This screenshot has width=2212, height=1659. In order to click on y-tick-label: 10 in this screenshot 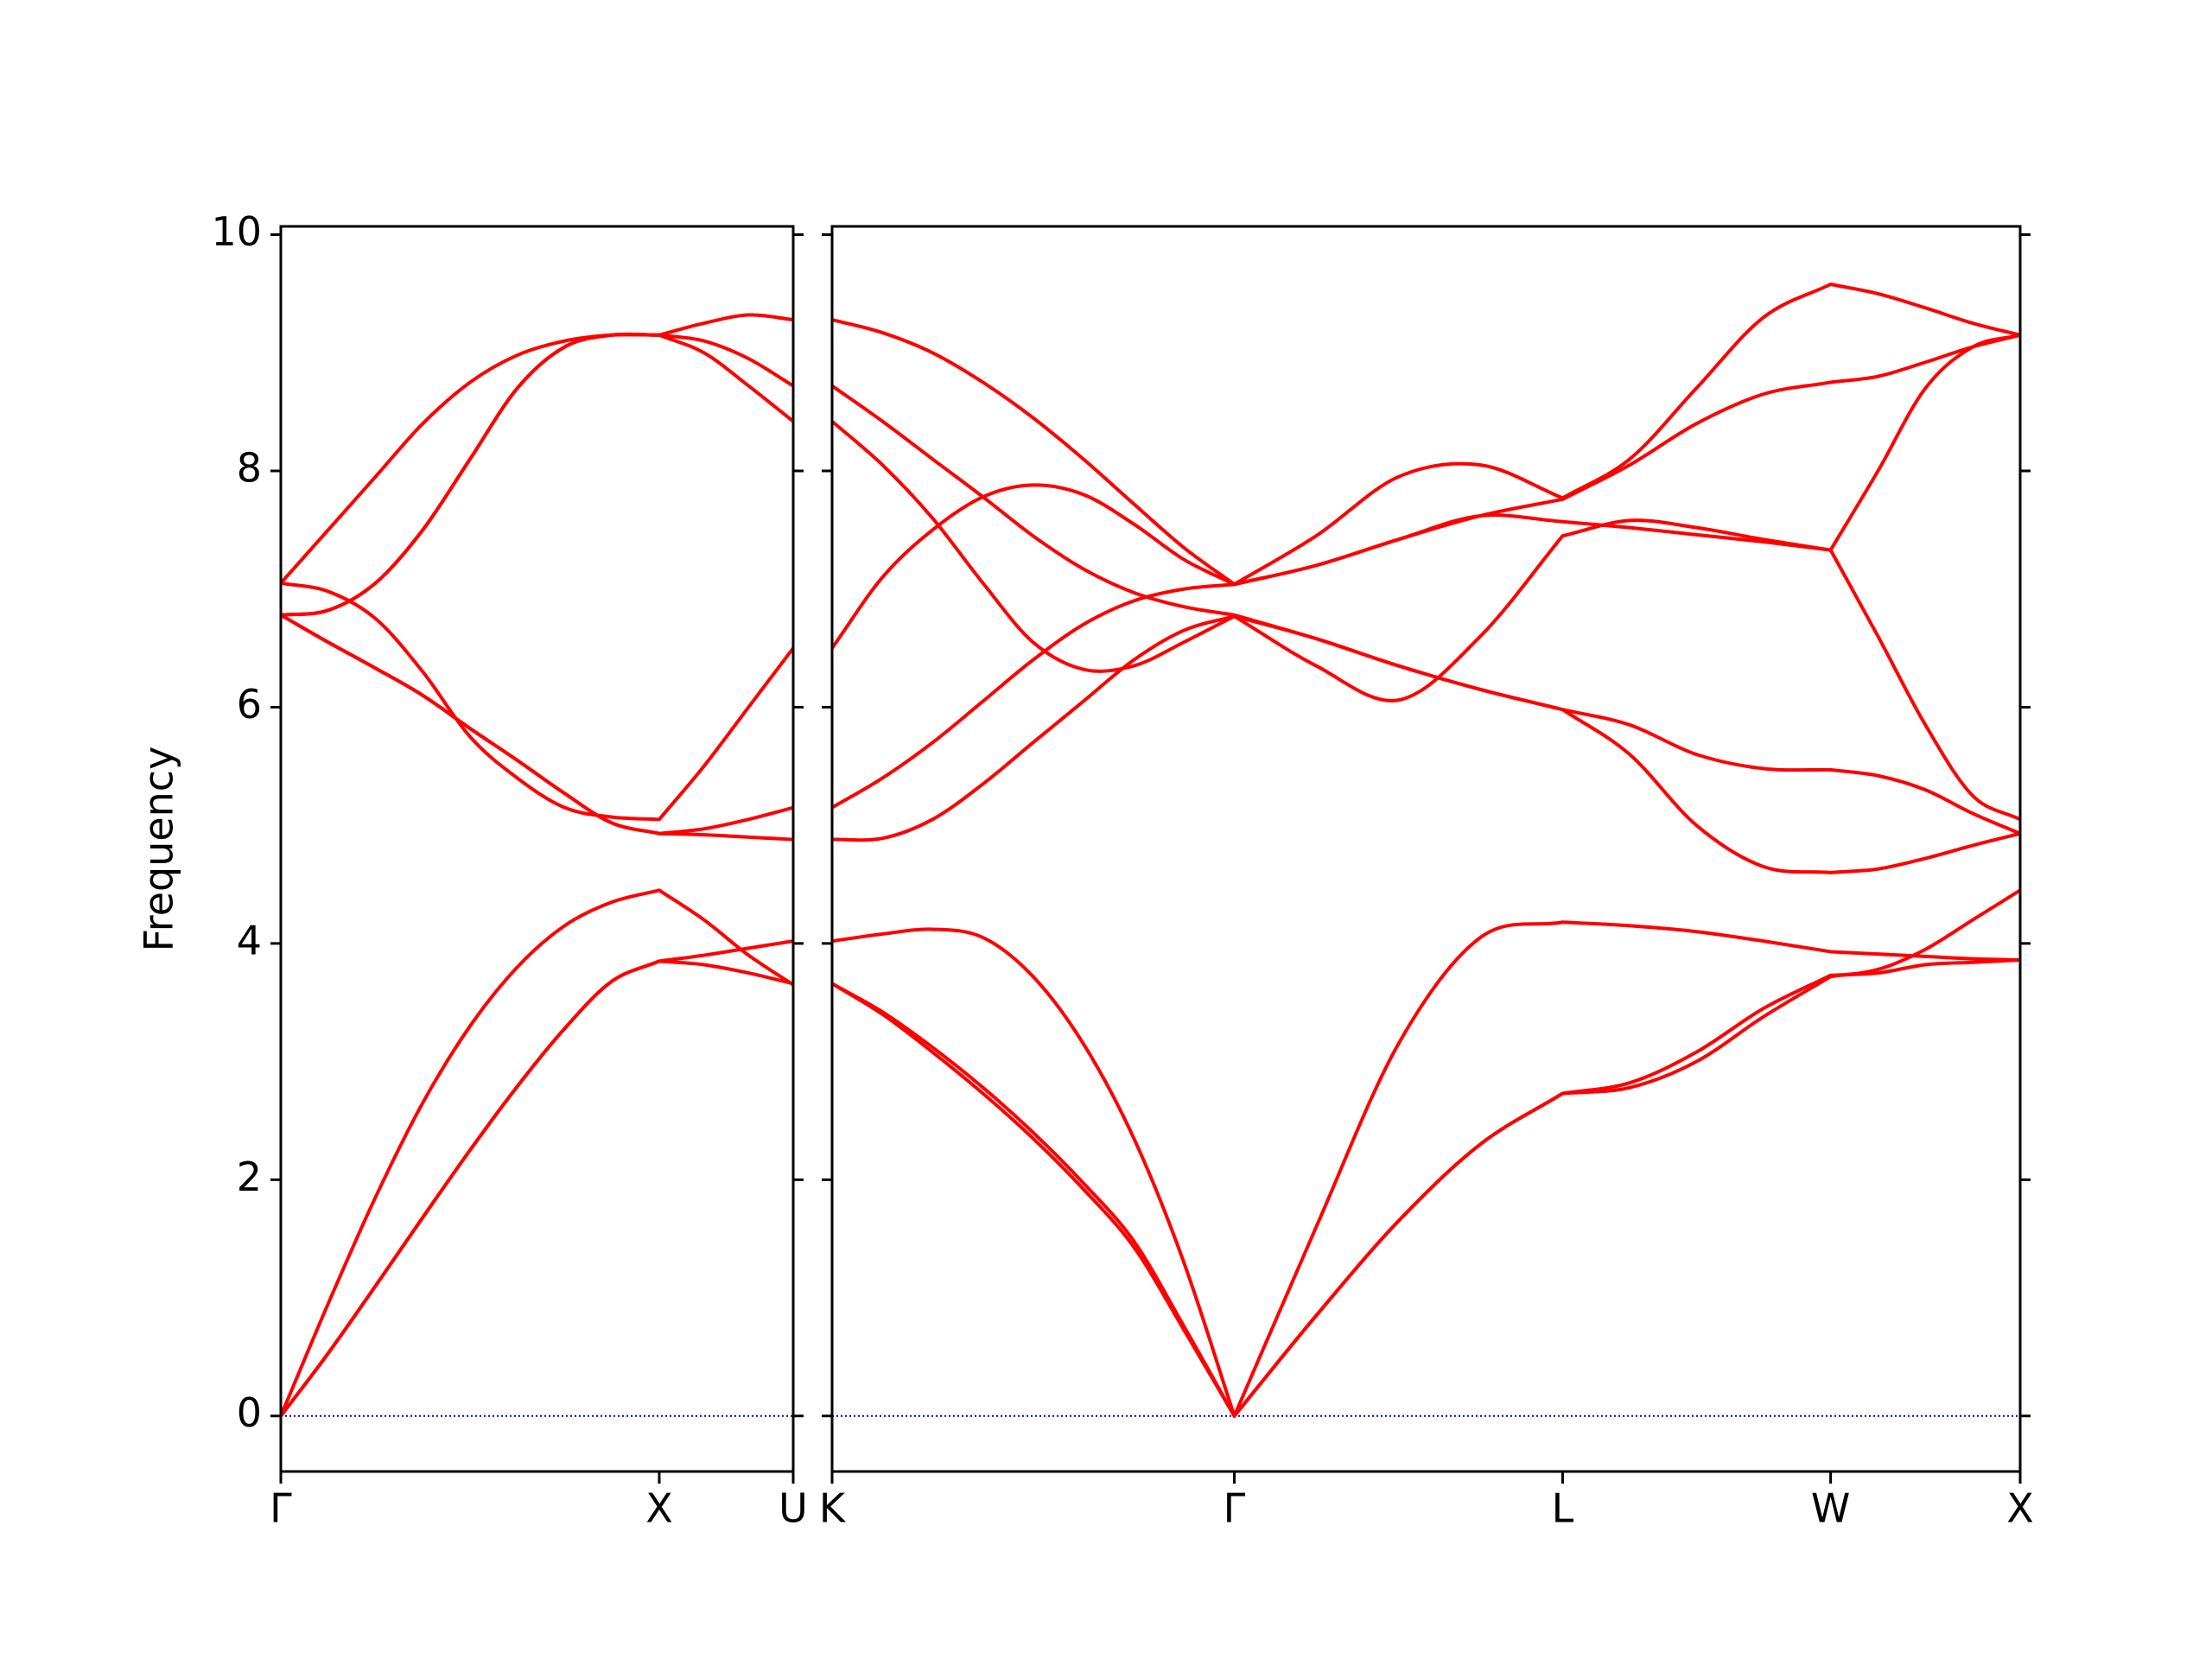, I will do `click(236, 232)`.